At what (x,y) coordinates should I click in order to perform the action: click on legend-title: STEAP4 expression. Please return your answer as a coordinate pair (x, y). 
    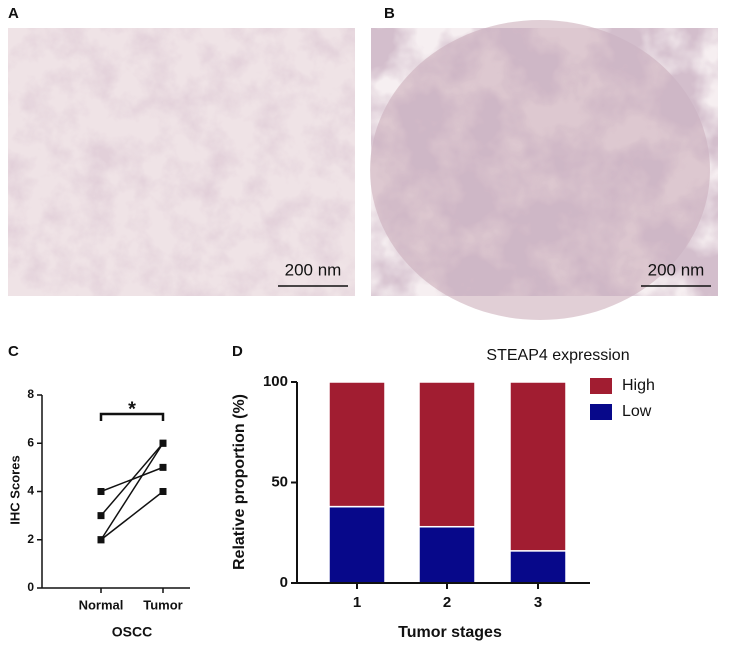
    Looking at the image, I should click on (557, 355).